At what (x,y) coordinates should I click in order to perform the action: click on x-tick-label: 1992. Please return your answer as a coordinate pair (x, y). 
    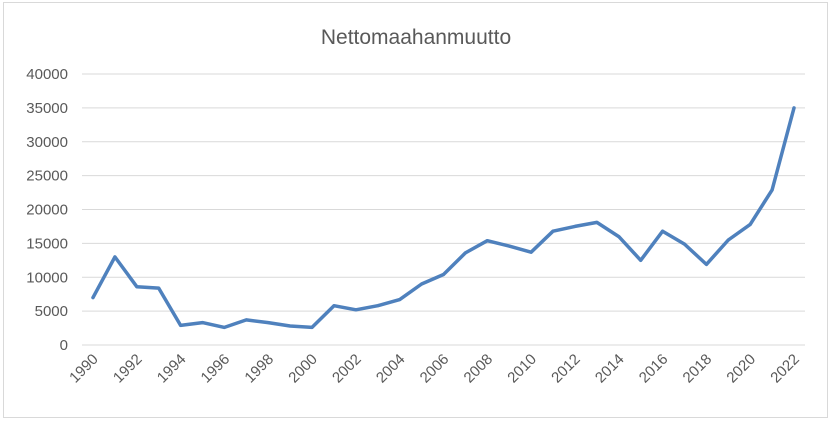
    Looking at the image, I should click on (128, 369).